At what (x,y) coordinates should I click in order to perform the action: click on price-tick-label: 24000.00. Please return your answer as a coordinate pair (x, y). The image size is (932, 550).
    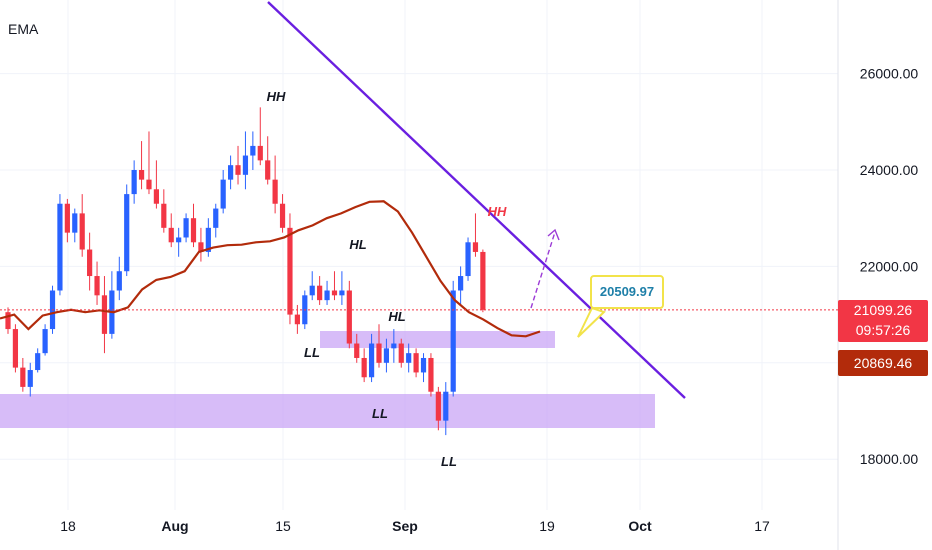
    Looking at the image, I should click on (889, 170).